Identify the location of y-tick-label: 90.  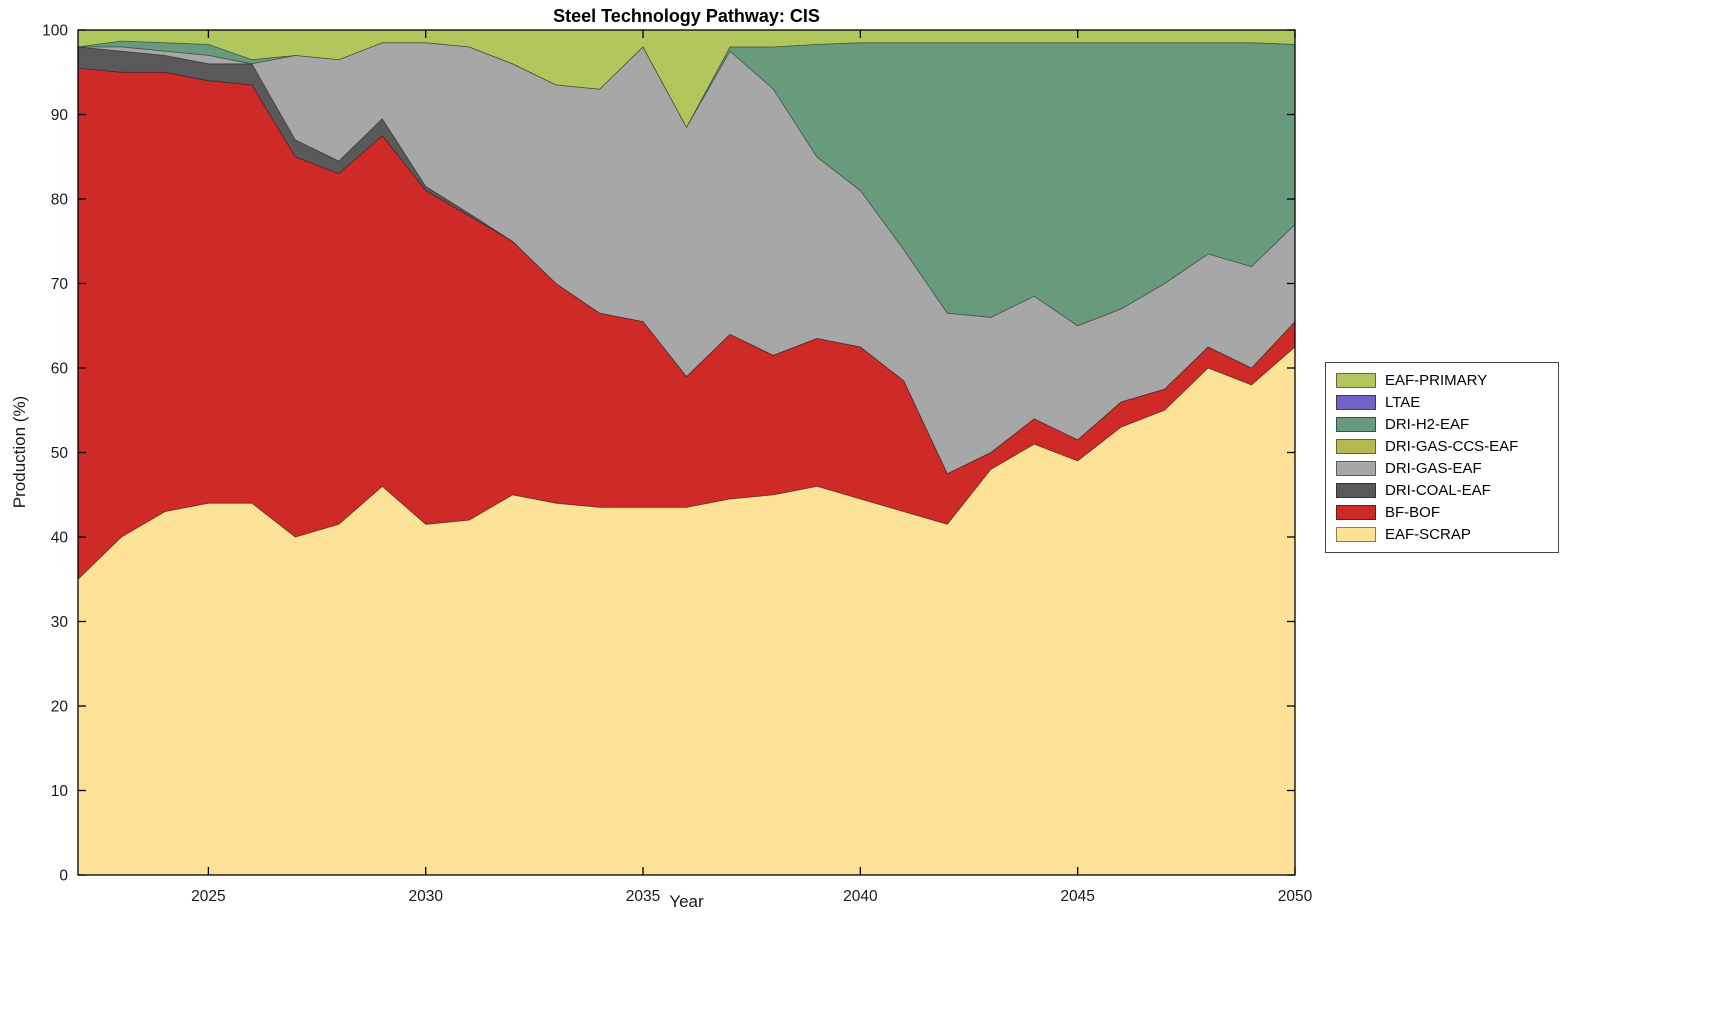
(60, 115).